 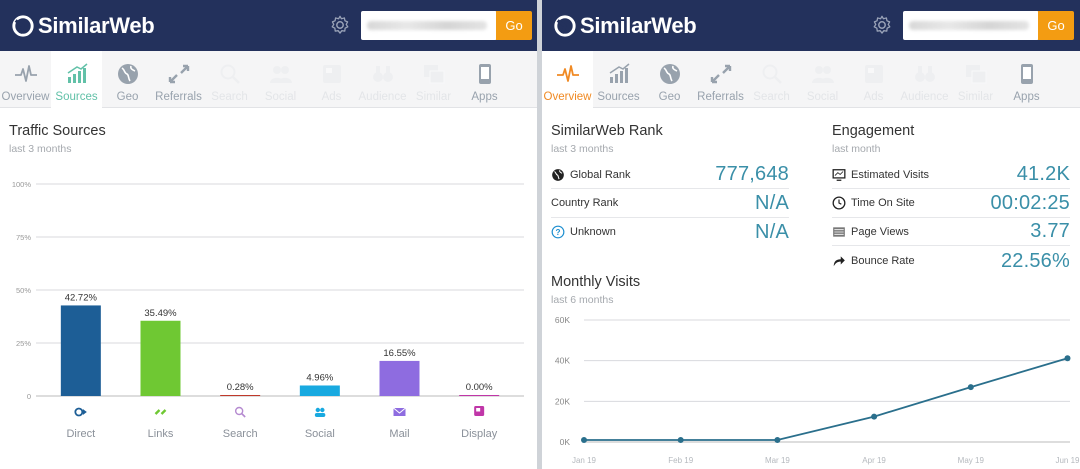 What do you see at coordinates (752, 174) in the screenshot?
I see `metric-value: 777,648` at bounding box center [752, 174].